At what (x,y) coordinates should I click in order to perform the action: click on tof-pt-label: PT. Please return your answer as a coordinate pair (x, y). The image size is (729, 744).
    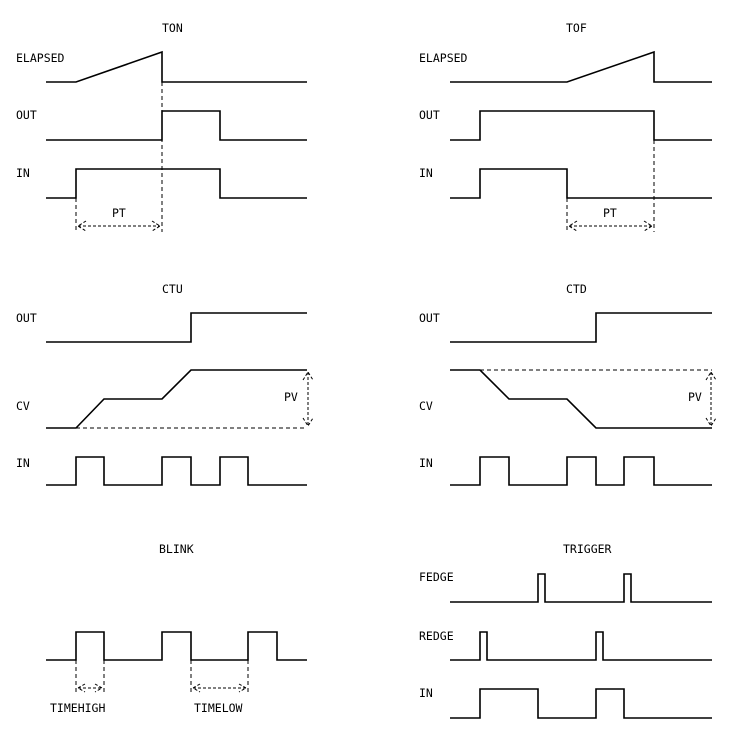
    Looking at the image, I should click on (610, 213).